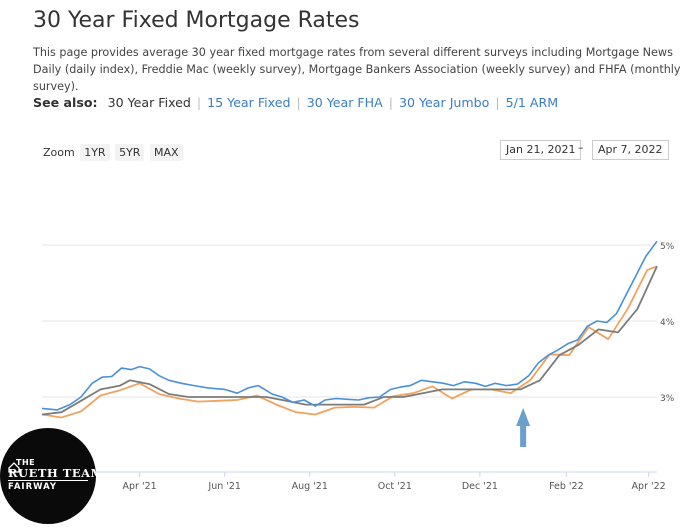 The width and height of the screenshot is (695, 529). Describe the element at coordinates (541, 150) in the screenshot. I see `date-from-input: Jan 21, 2021` at that location.